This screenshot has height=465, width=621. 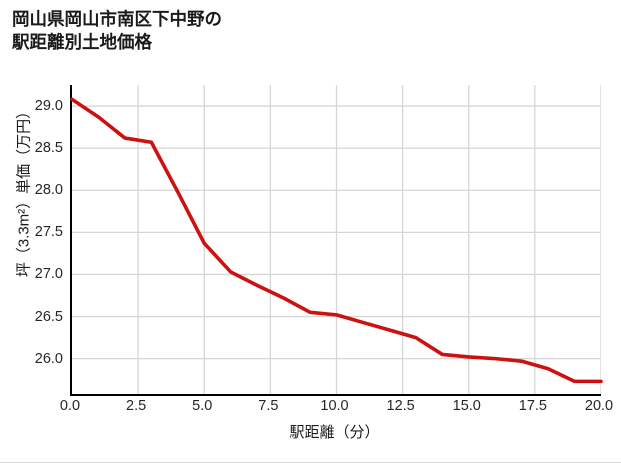 What do you see at coordinates (310, 462) in the screenshot?
I see `figure-bottom-divider` at bounding box center [310, 462].